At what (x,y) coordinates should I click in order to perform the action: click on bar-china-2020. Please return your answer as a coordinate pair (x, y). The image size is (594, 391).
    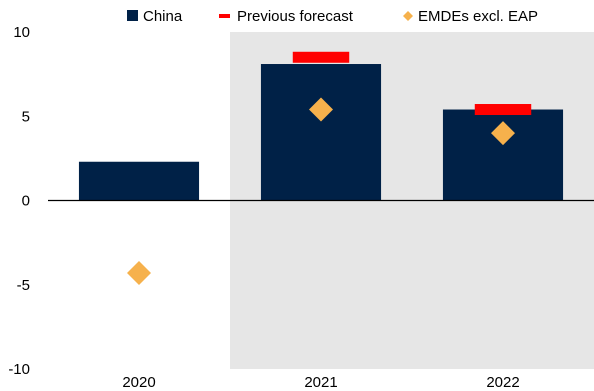
    Looking at the image, I should click on (139, 181).